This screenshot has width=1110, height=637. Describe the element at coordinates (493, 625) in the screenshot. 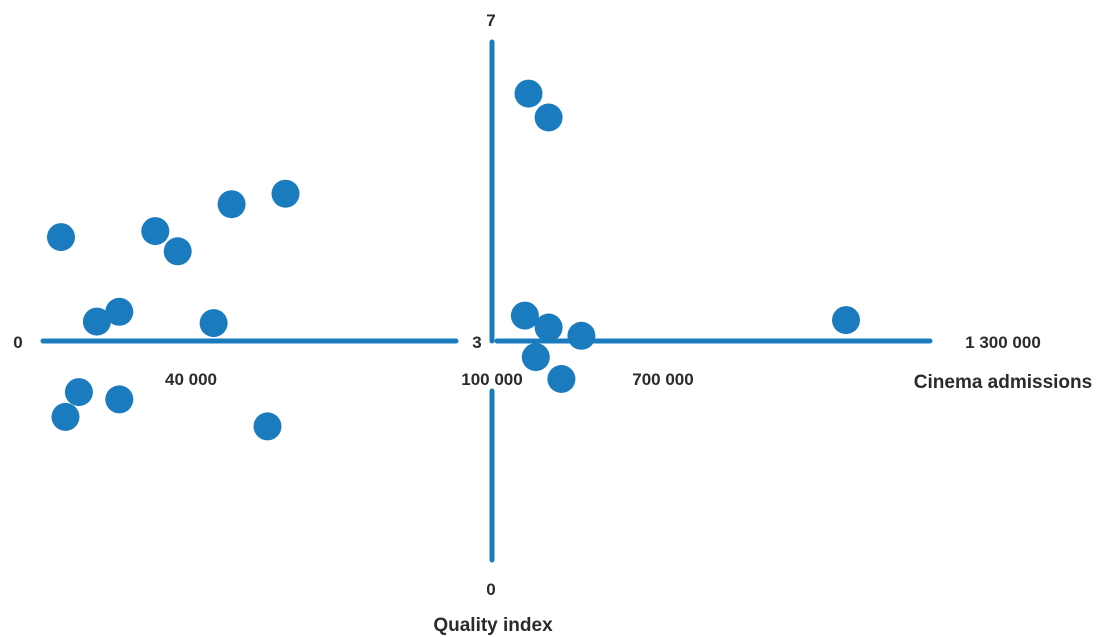

I see `y-axis-title: Quality index` at that location.